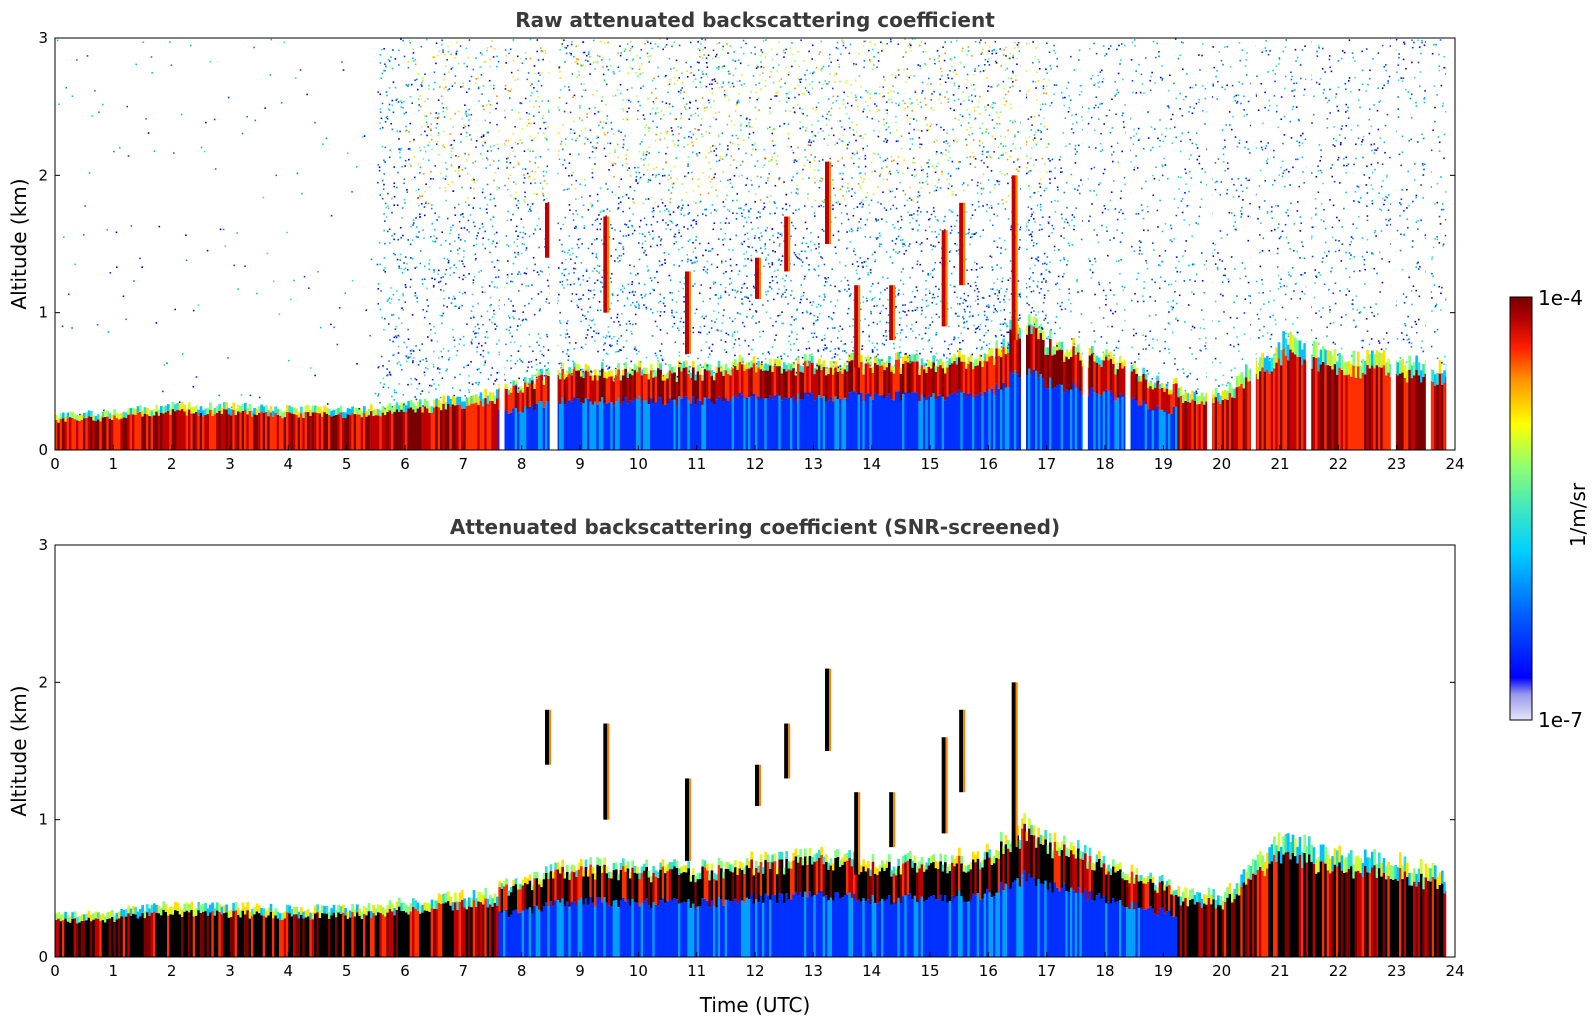 Image resolution: width=1595 pixels, height=1020 pixels. What do you see at coordinates (19, 750) in the screenshot?
I see `panel2-ylabel: Altitude (km)` at bounding box center [19, 750].